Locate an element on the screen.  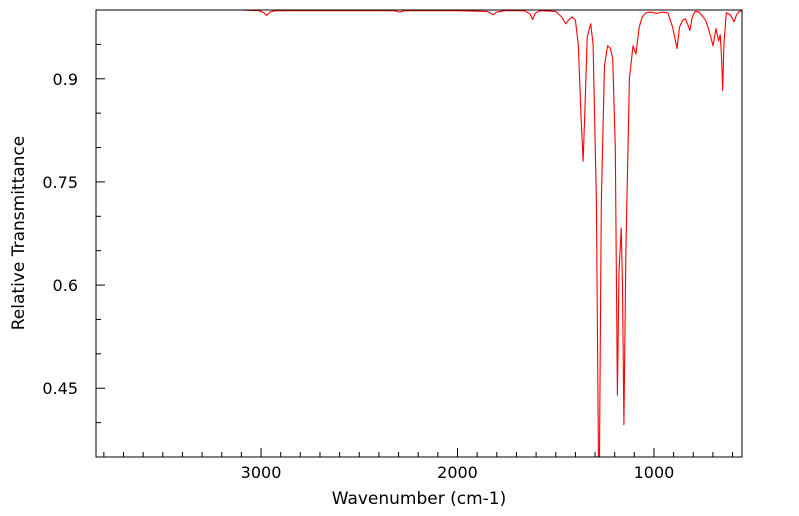
y-tick-label: 0.45 is located at coordinates (60, 388).